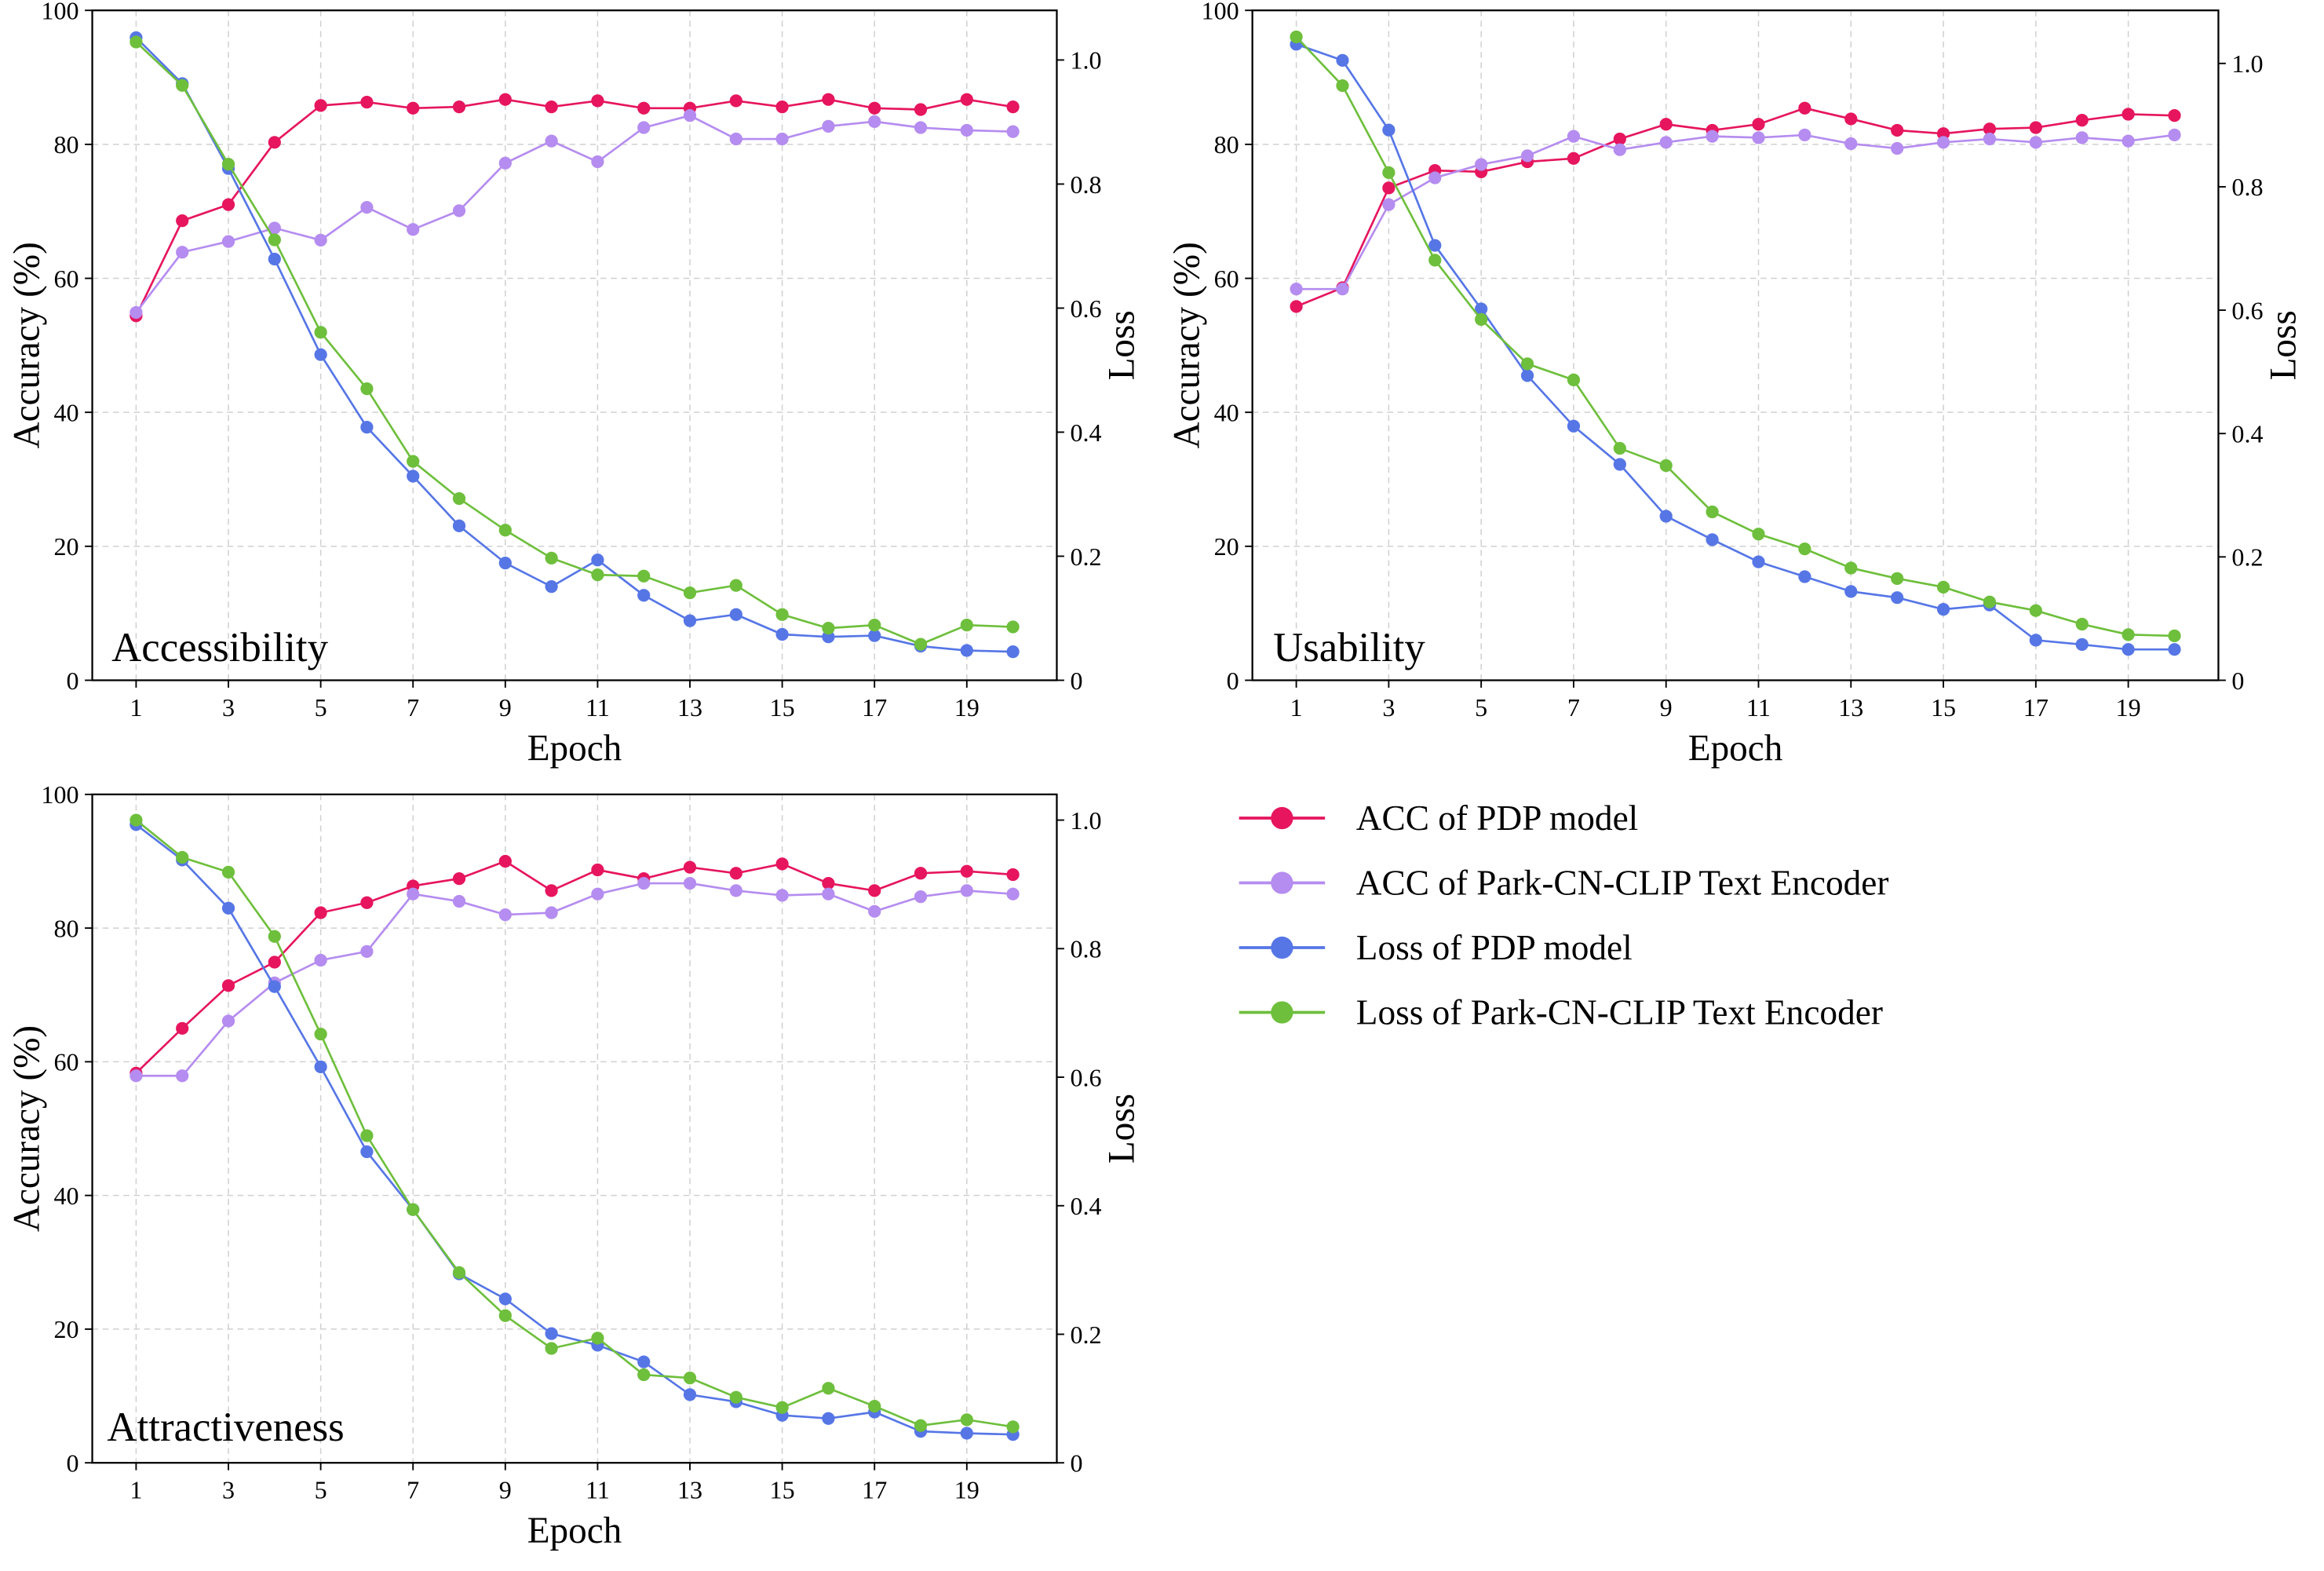 The height and width of the screenshot is (1571, 2324). What do you see at coordinates (1622, 883) in the screenshot?
I see `legend-label: ACC of Park-CN-CLIP Text Encoder` at bounding box center [1622, 883].